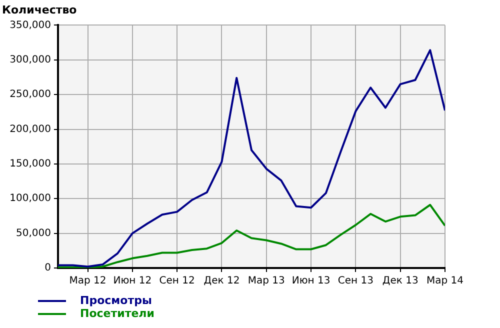  Describe the element at coordinates (40, 9) in the screenshot. I see `y-axis-title: Количество` at that location.